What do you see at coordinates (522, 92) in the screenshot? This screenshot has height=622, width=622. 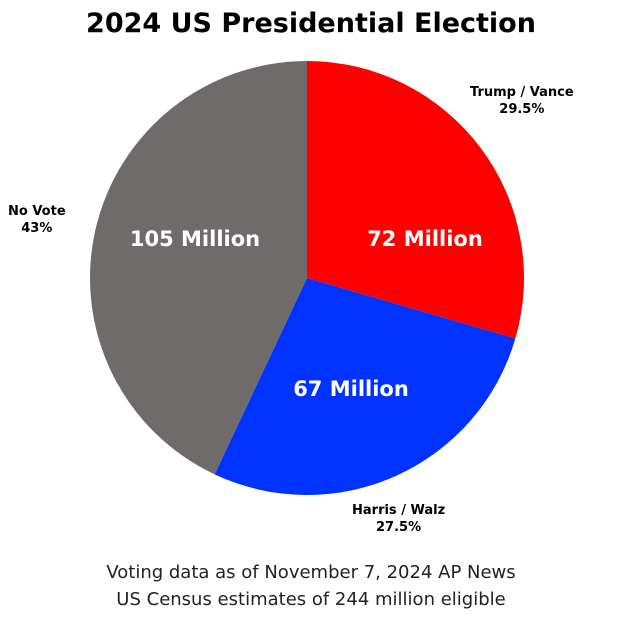 I see `slice-name: Trump / Vance` at bounding box center [522, 92].